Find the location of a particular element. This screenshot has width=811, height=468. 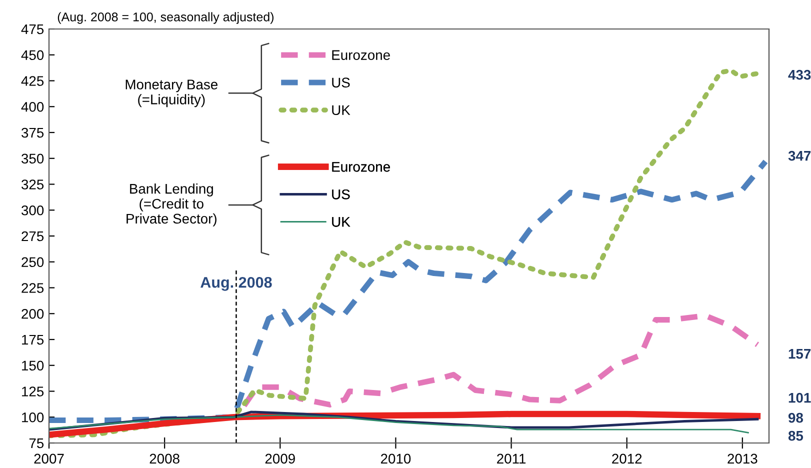

y-tick-label: 350 is located at coordinates (33, 159).